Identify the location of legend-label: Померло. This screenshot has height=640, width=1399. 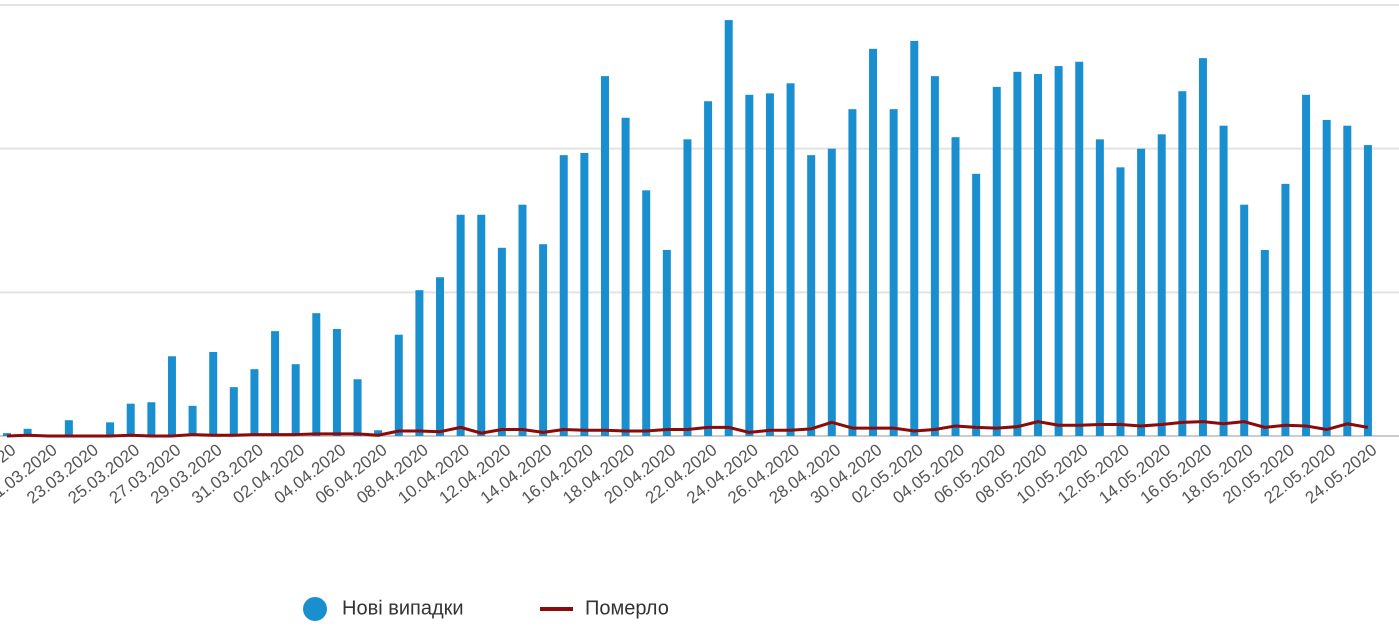
(627, 608).